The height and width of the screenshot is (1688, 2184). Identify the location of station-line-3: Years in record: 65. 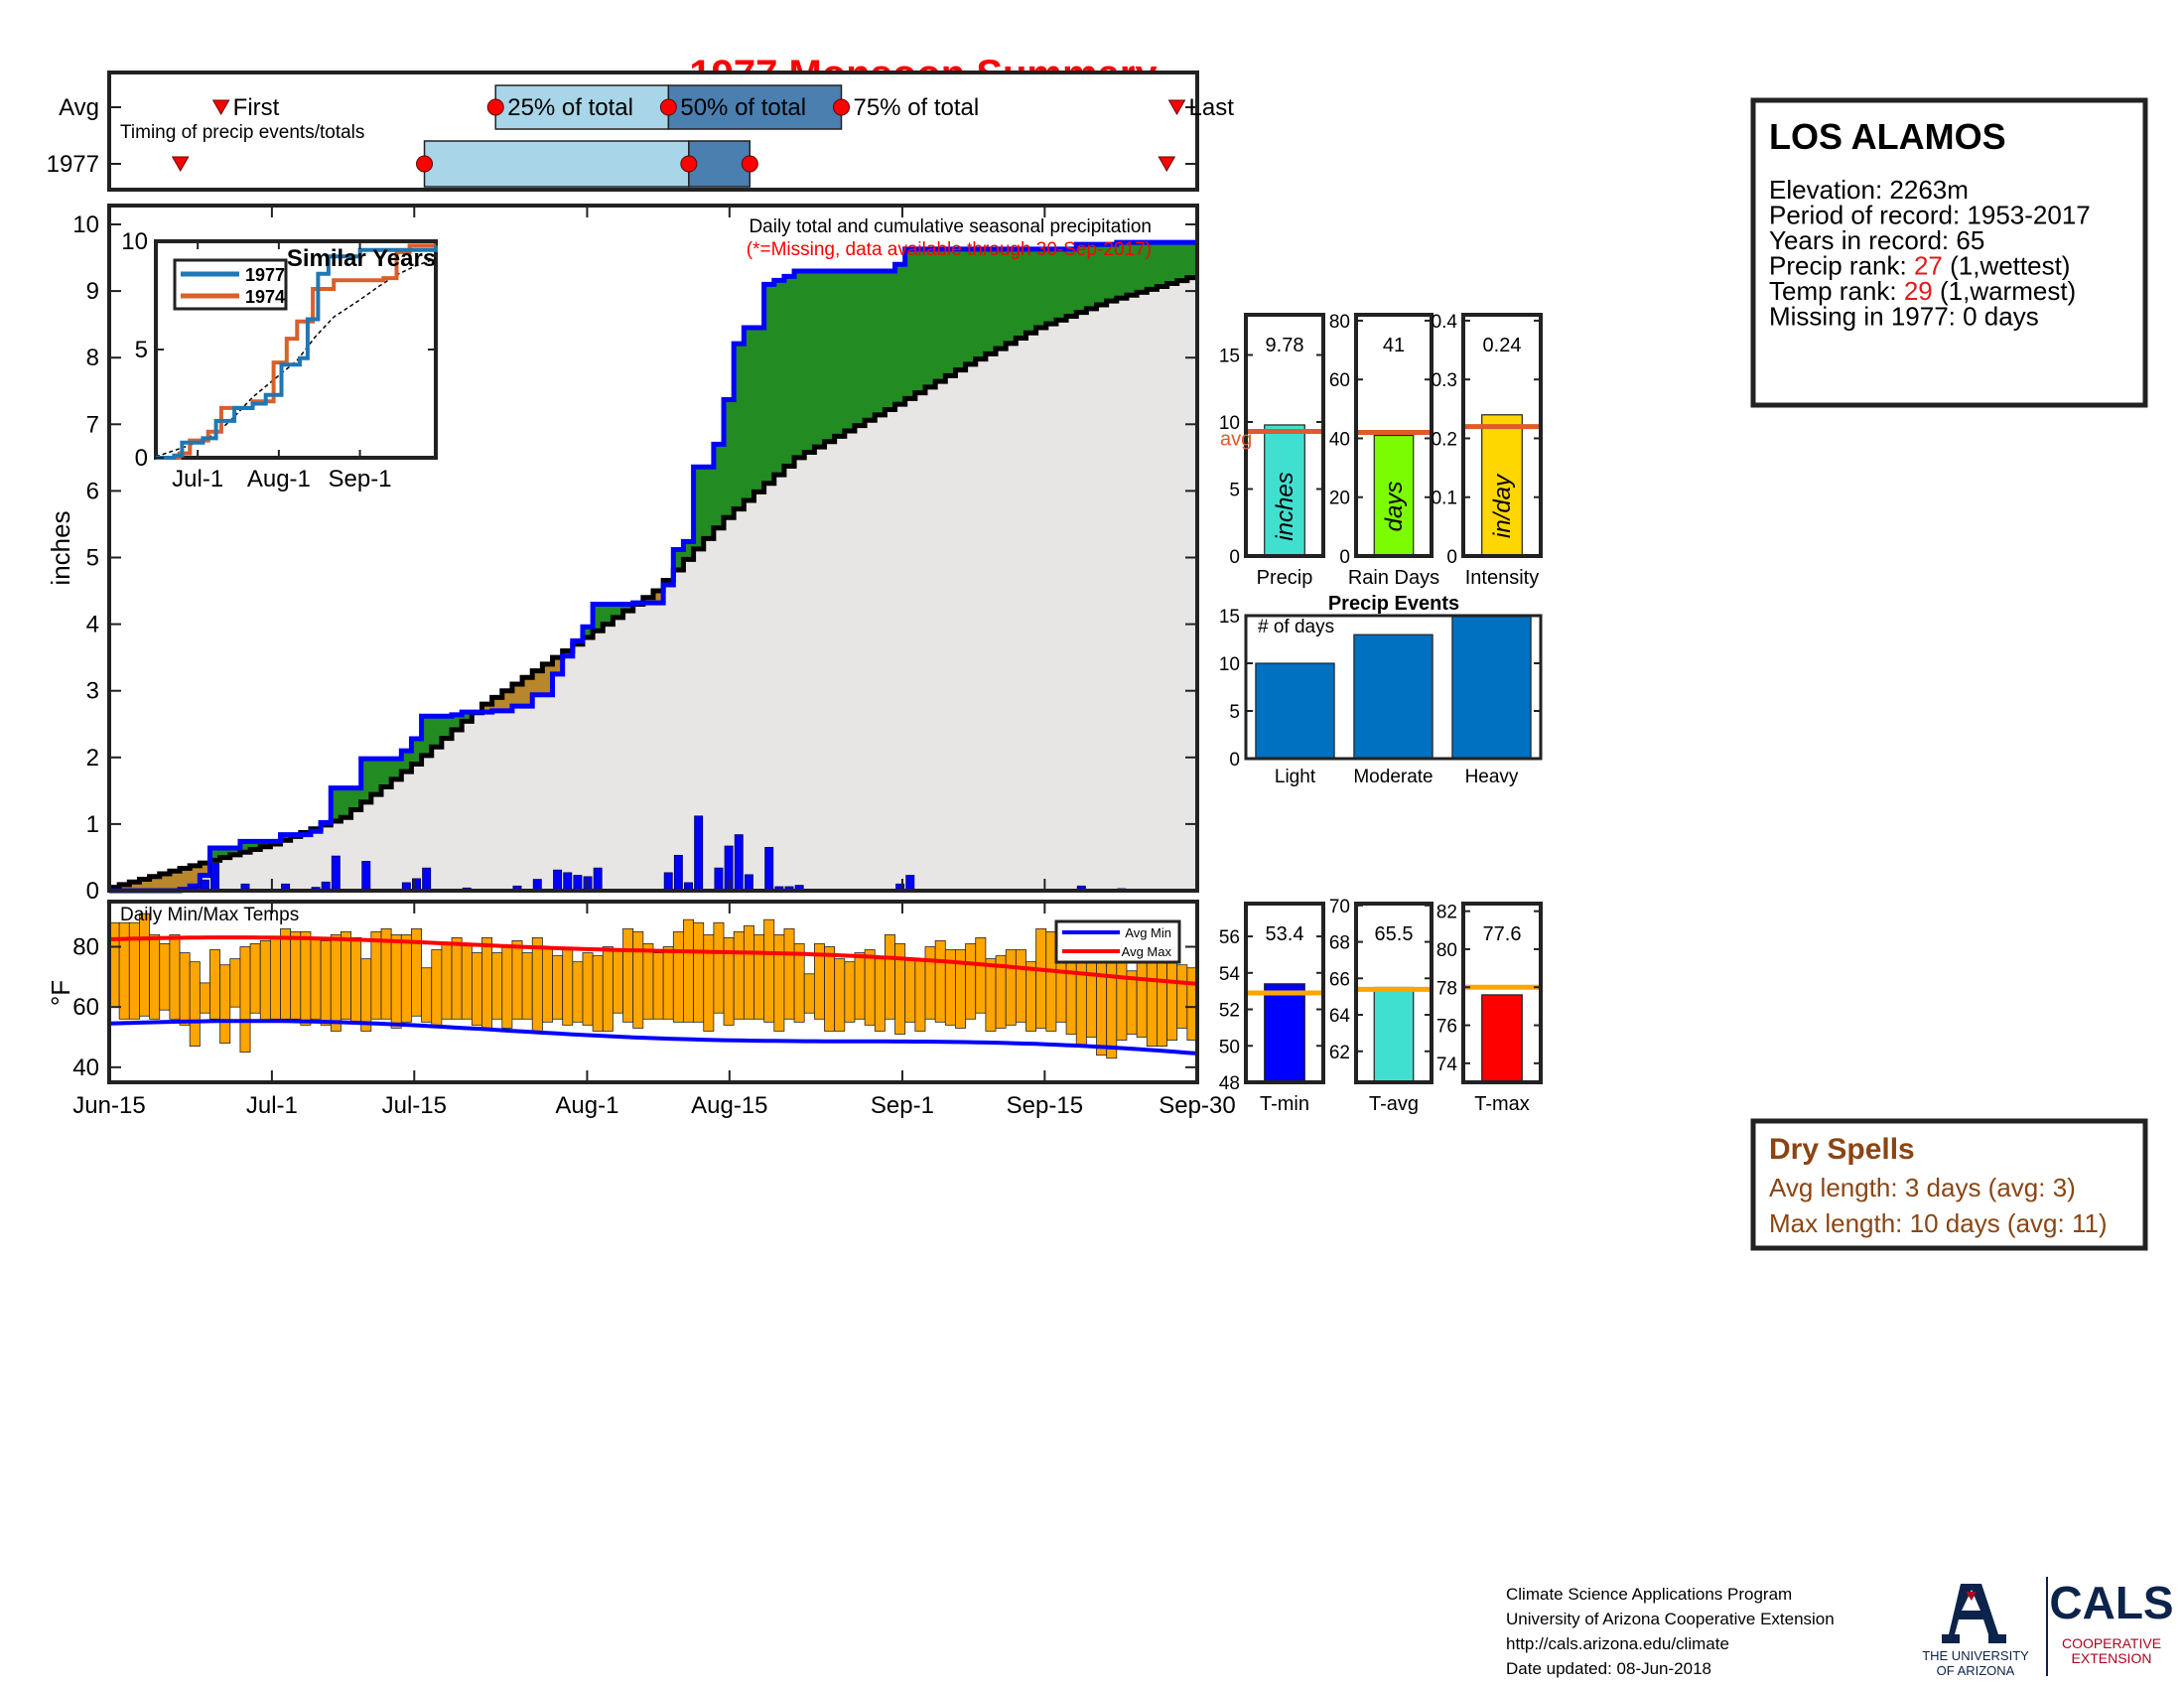
(1876, 240).